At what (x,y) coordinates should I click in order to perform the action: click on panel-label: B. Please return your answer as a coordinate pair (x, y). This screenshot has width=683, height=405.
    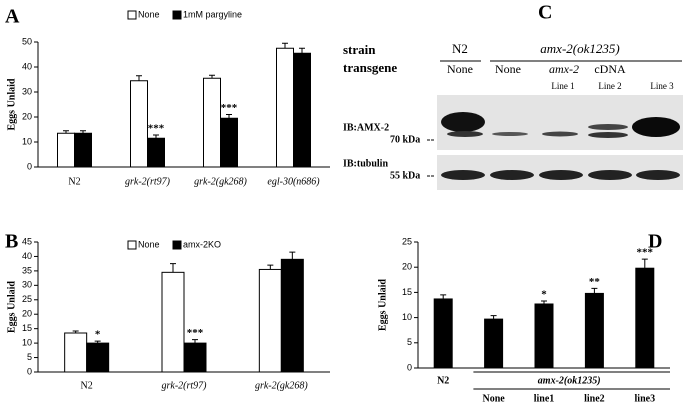
    Looking at the image, I should click on (11, 242).